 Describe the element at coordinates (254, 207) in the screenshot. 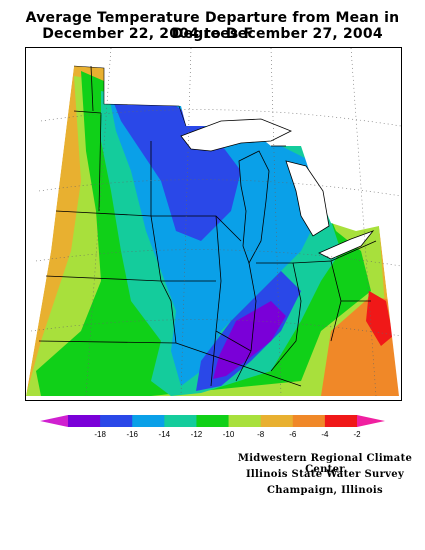

I see `lake-michigan` at that location.